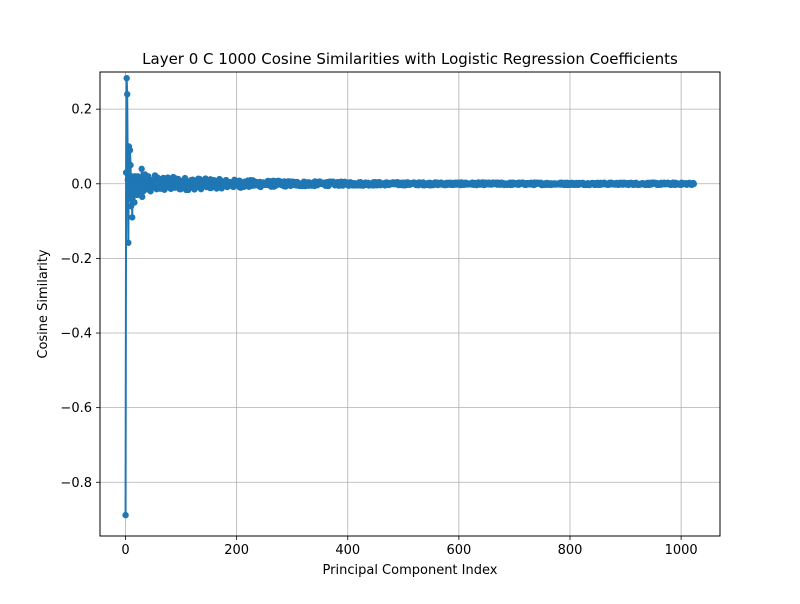  What do you see at coordinates (81, 184) in the screenshot?
I see `y-tick-label: 0.0` at bounding box center [81, 184].